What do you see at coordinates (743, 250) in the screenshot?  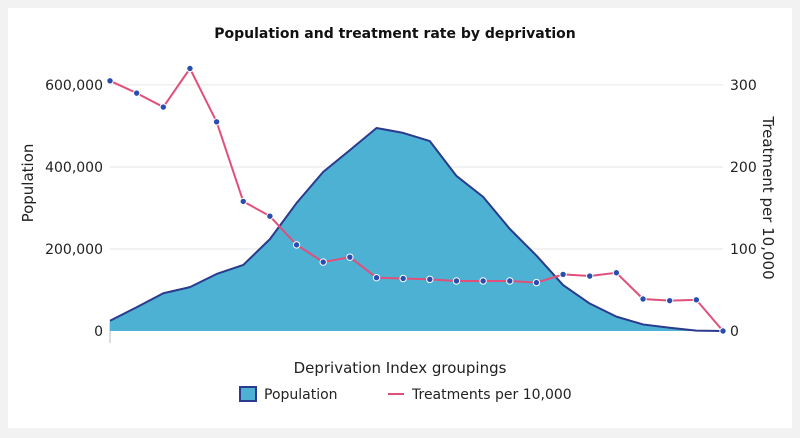 I see `right-tick-label: 100` at bounding box center [743, 250].